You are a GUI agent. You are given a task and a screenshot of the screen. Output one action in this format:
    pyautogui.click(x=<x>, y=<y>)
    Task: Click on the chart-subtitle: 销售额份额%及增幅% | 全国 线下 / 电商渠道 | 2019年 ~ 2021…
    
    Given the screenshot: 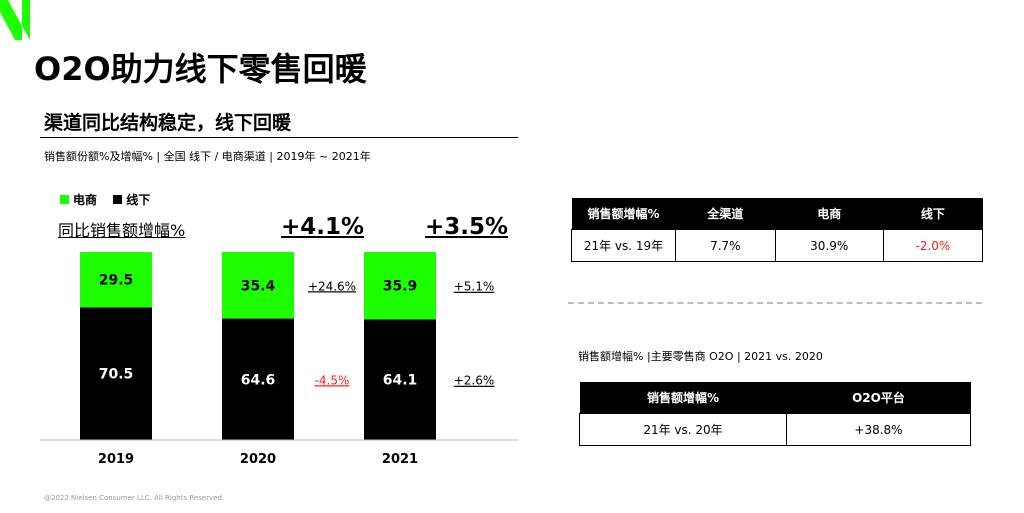 What is the action you would take?
    pyautogui.click(x=207, y=156)
    